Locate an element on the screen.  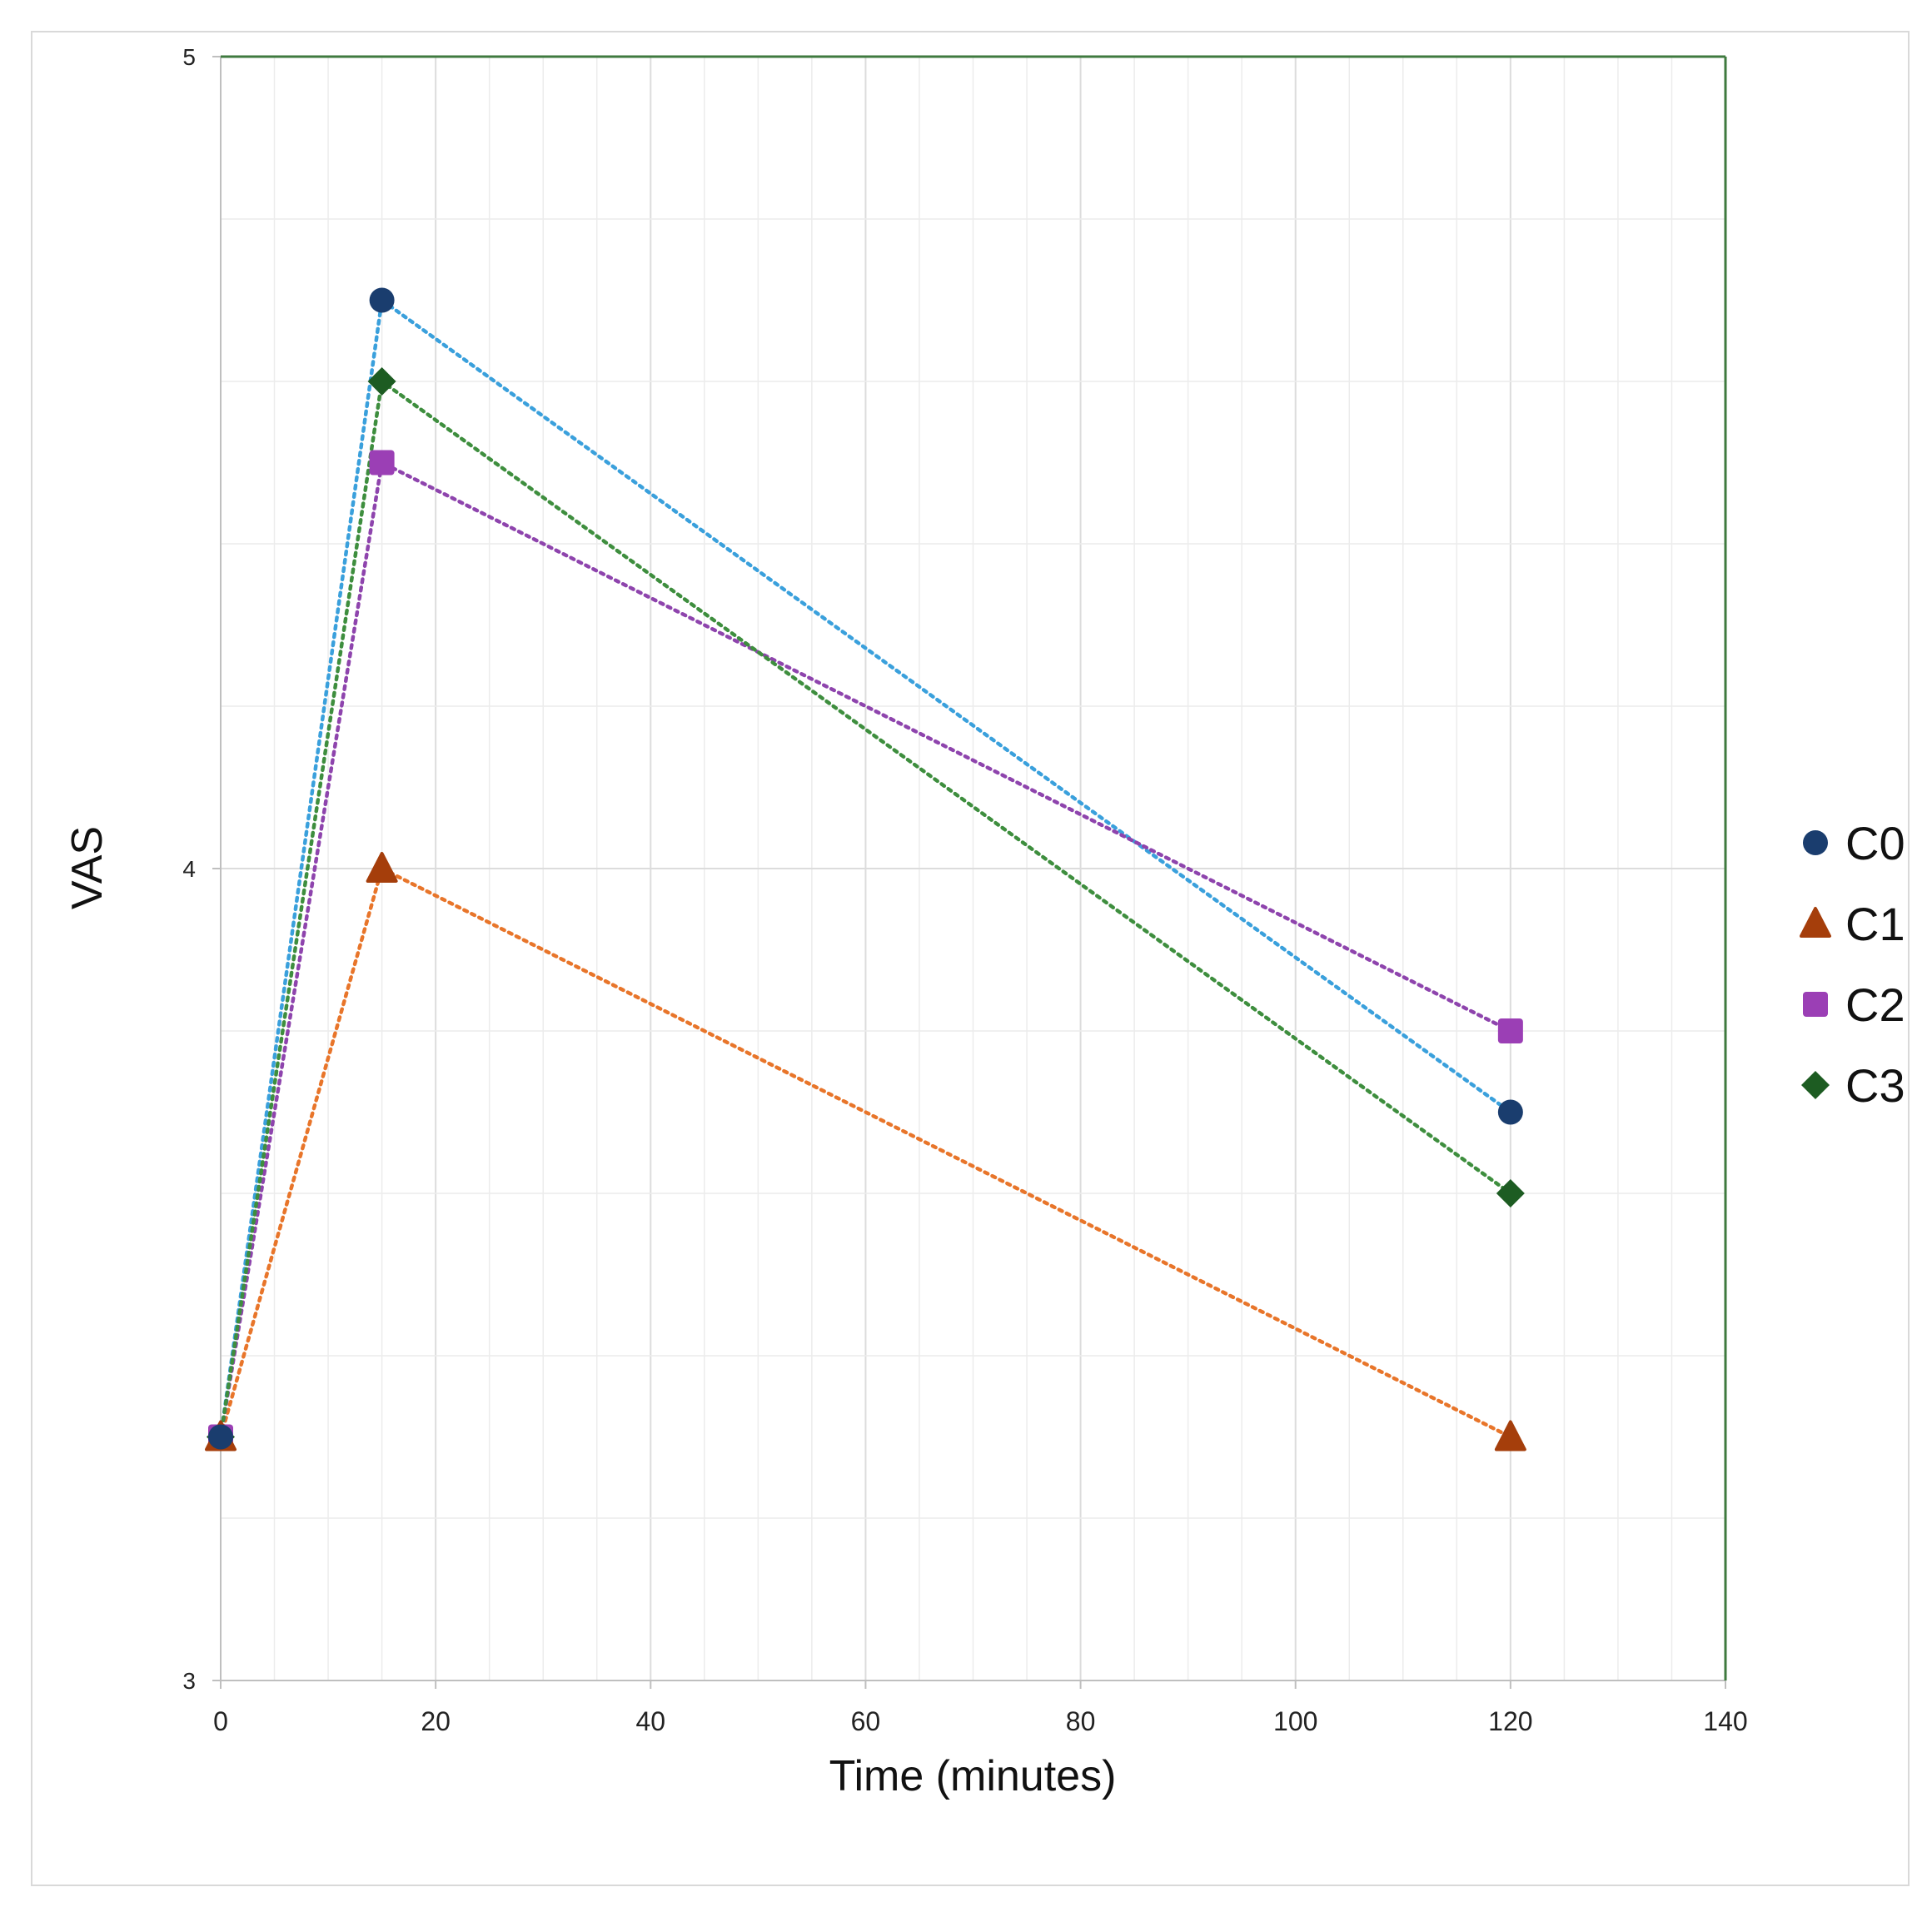
legend-label: C0 is located at coordinates (1875, 843).